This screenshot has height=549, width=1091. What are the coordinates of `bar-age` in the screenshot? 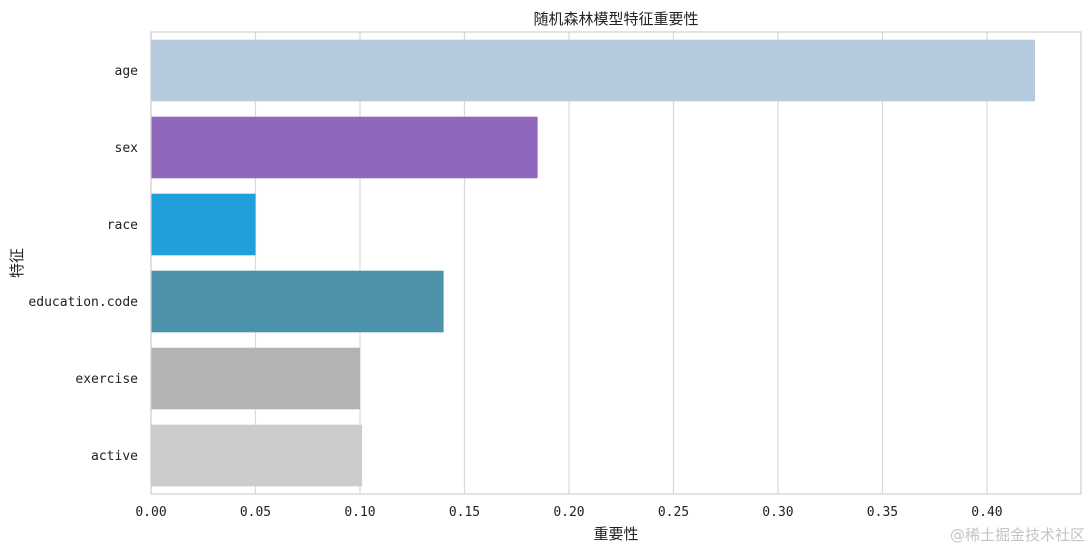 It's located at (593, 70).